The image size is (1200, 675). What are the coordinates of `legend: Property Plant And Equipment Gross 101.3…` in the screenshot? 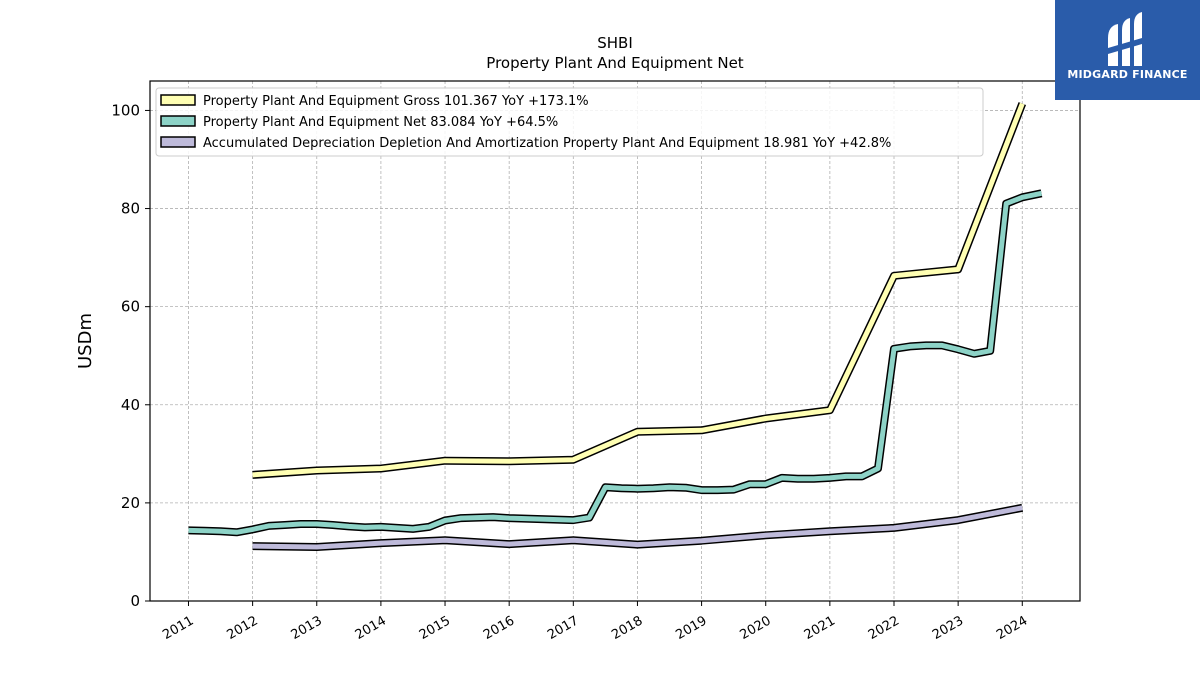 It's located at (569, 122).